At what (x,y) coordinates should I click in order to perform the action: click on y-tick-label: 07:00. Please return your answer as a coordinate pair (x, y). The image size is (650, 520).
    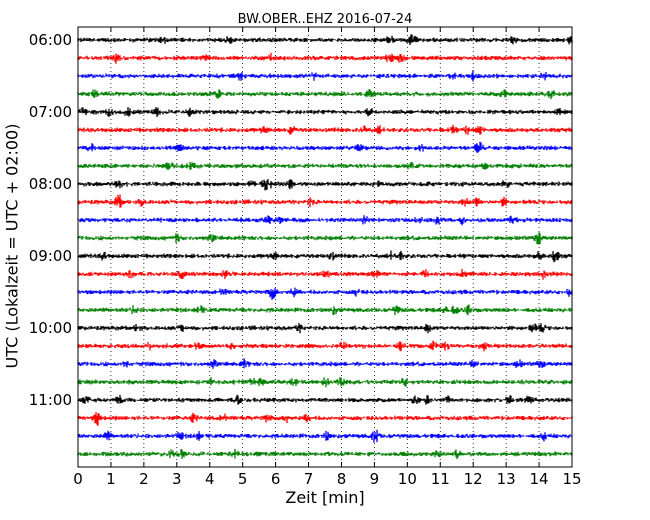
    Looking at the image, I should click on (50, 112).